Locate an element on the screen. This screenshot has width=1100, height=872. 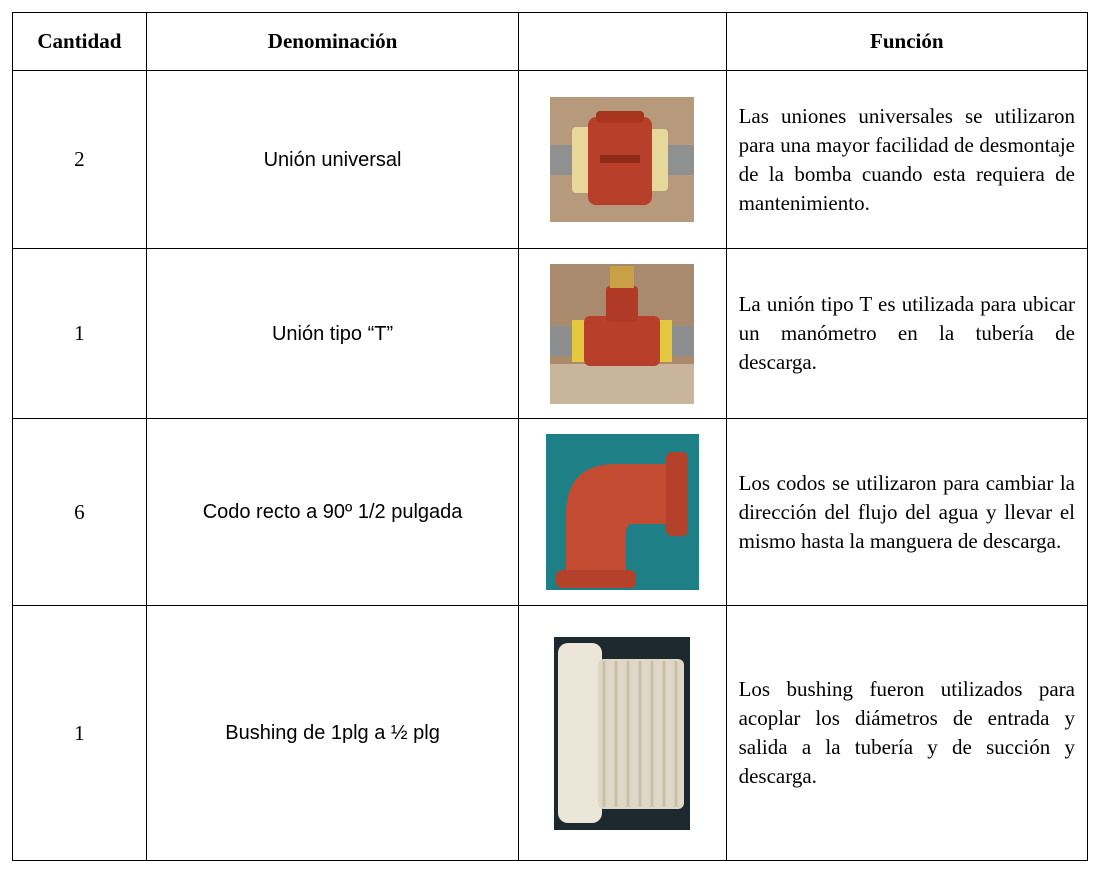
header-row: Cantidad Denominación Función is located at coordinates (550, 41).